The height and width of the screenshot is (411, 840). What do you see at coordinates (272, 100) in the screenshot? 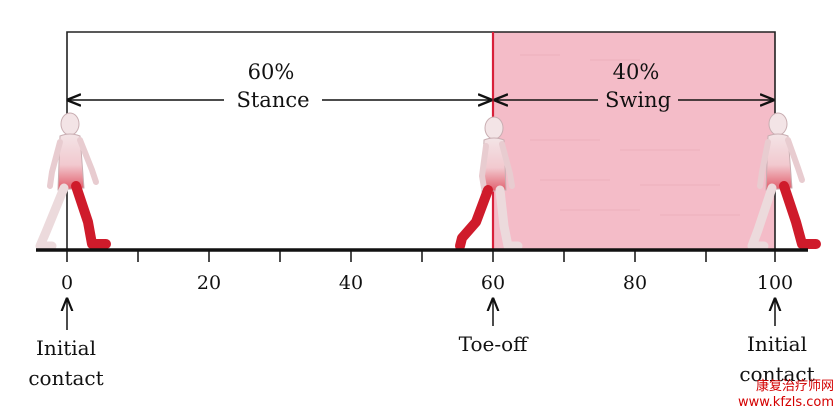
I see `stance-label: Stance` at bounding box center [272, 100].